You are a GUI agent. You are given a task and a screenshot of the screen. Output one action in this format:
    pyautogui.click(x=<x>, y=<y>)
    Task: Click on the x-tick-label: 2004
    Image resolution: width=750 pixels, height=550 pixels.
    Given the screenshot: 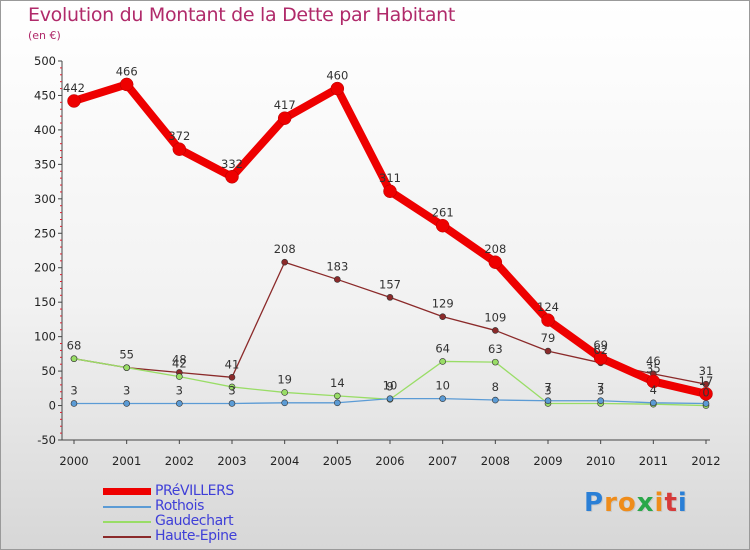 What is the action you would take?
    pyautogui.click(x=284, y=461)
    